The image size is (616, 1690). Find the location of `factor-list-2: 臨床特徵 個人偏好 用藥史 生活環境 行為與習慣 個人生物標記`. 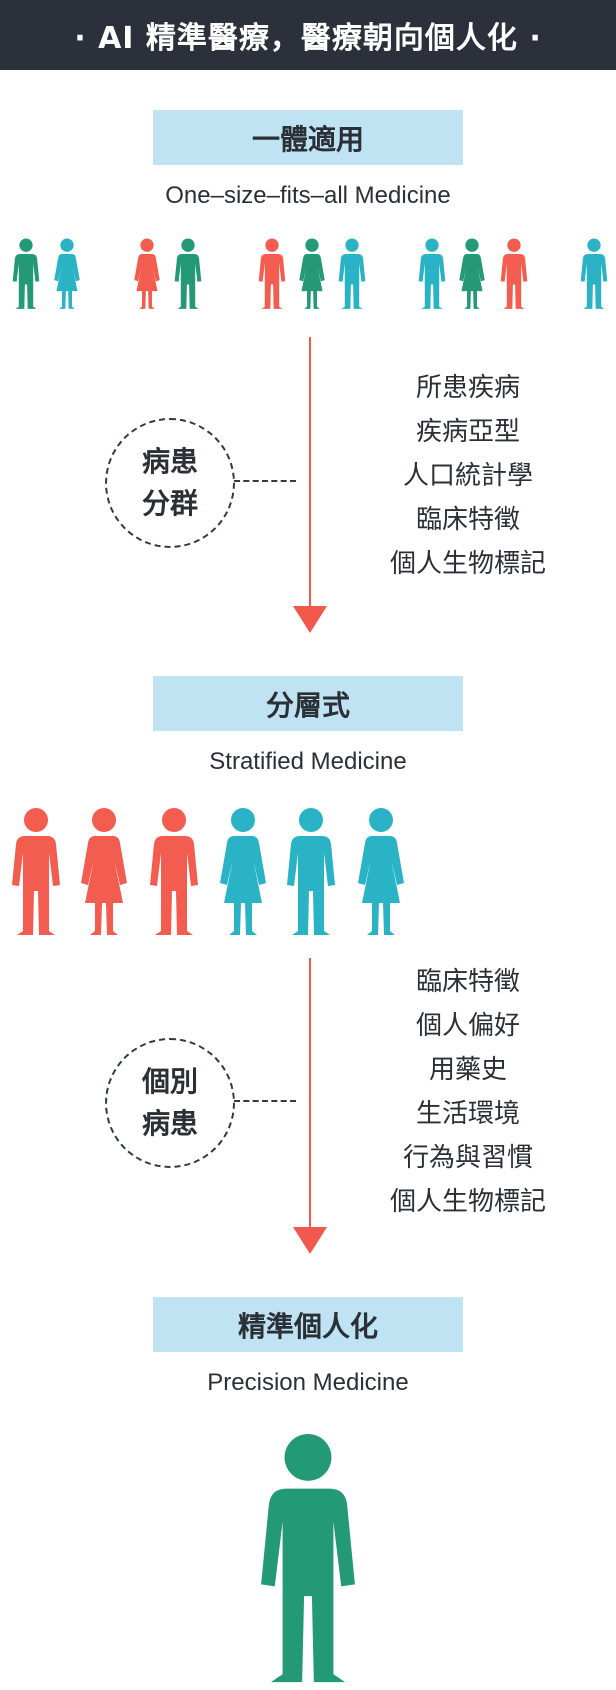

factor-list-2: 臨床特徵 個人偏好 用藥史 生活環境 行為與習慣 個人生物標記 is located at coordinates (468, 1092).